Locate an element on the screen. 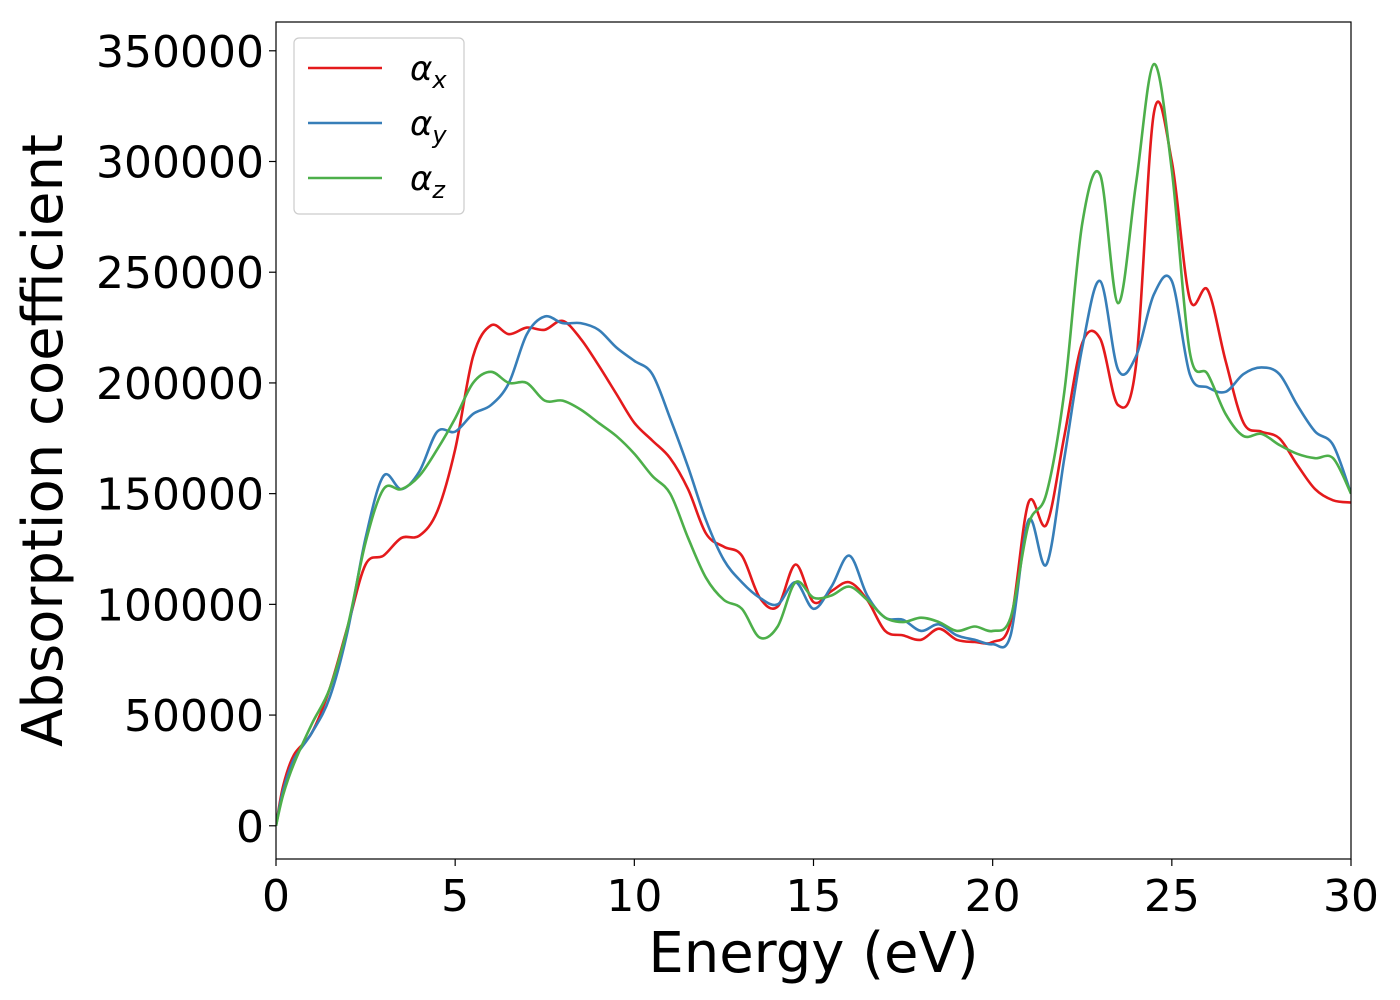  x-tick-label: 0 is located at coordinates (276, 896).